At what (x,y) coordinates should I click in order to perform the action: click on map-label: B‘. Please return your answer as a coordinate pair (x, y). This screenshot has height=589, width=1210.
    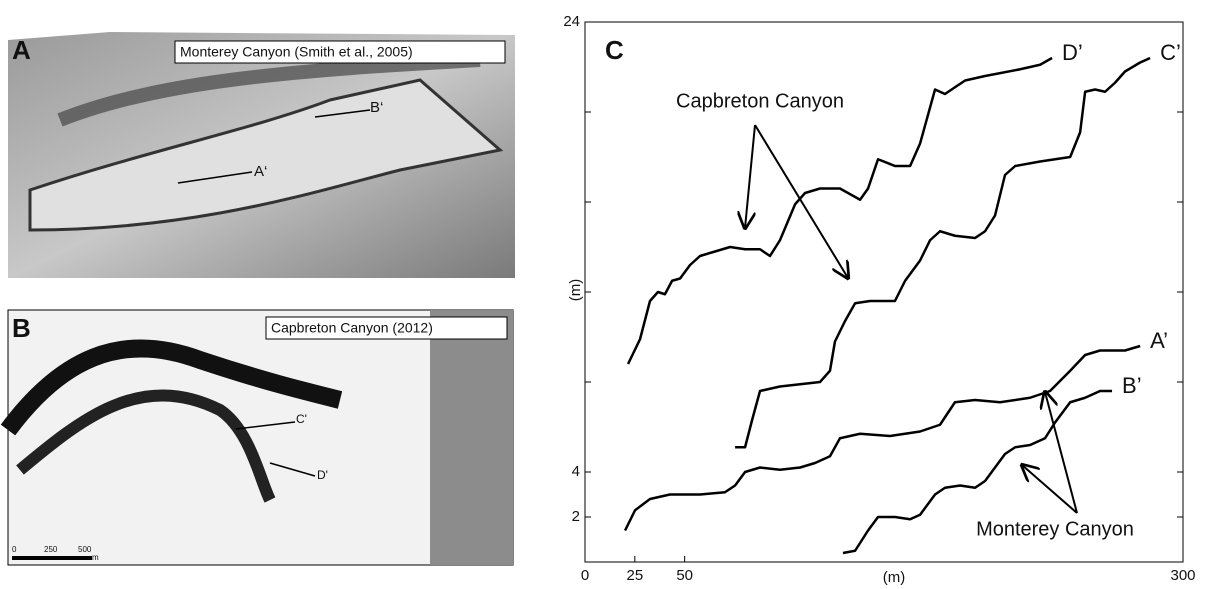
    Looking at the image, I should click on (376, 107).